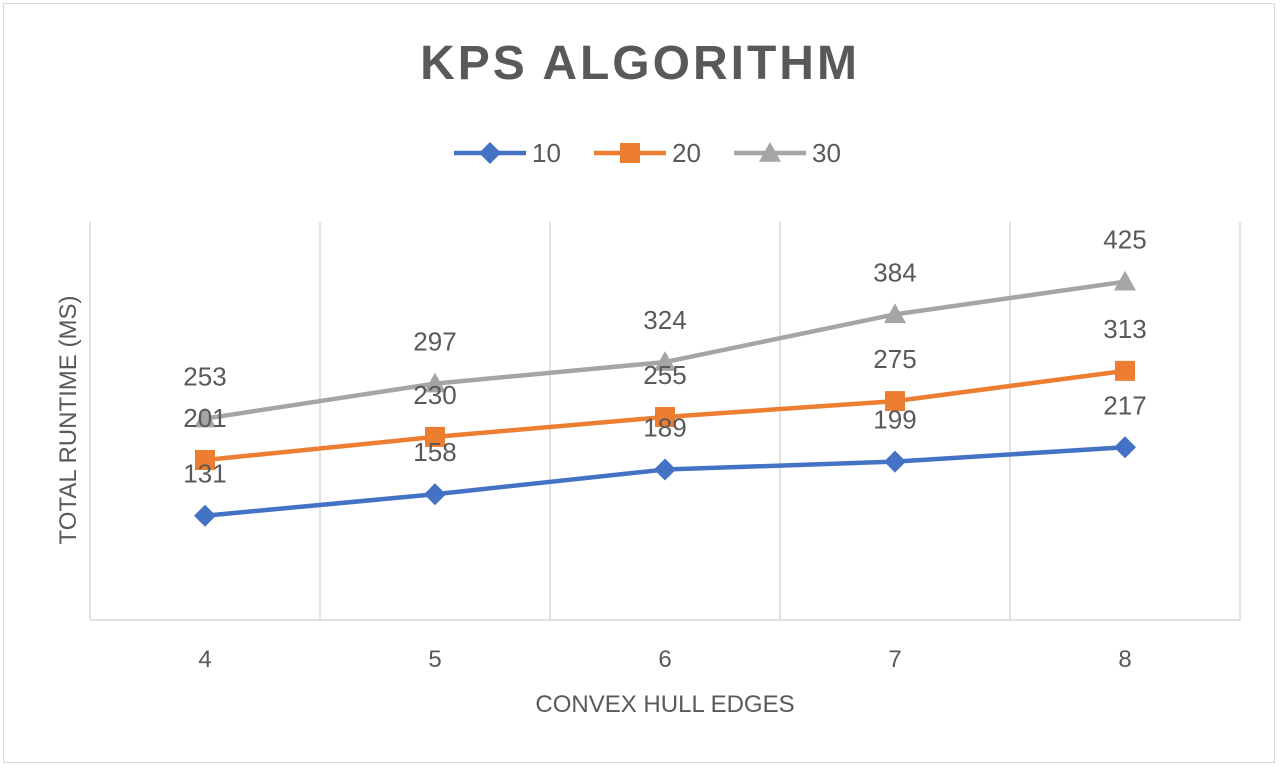 This screenshot has width=1280, height=768. What do you see at coordinates (826, 153) in the screenshot?
I see `legend-label: 30` at bounding box center [826, 153].